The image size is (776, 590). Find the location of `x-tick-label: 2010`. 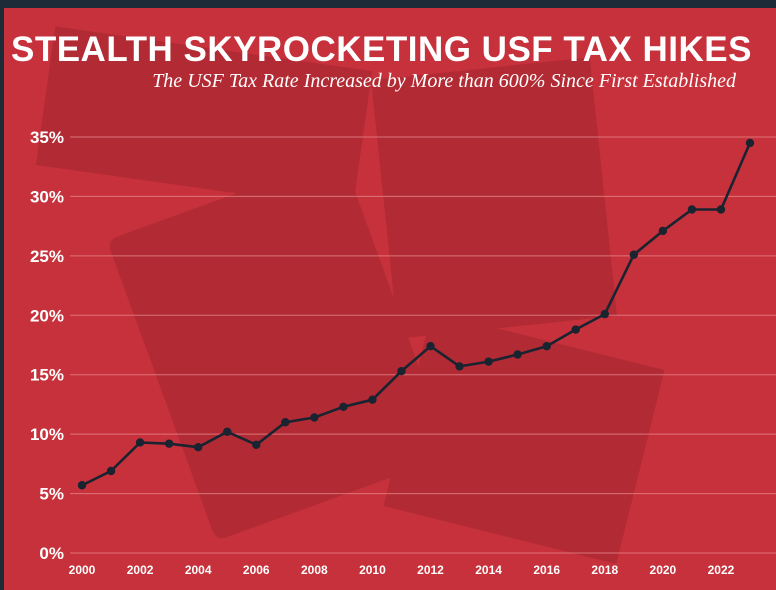

x-tick-label: 2010 is located at coordinates (372, 570).